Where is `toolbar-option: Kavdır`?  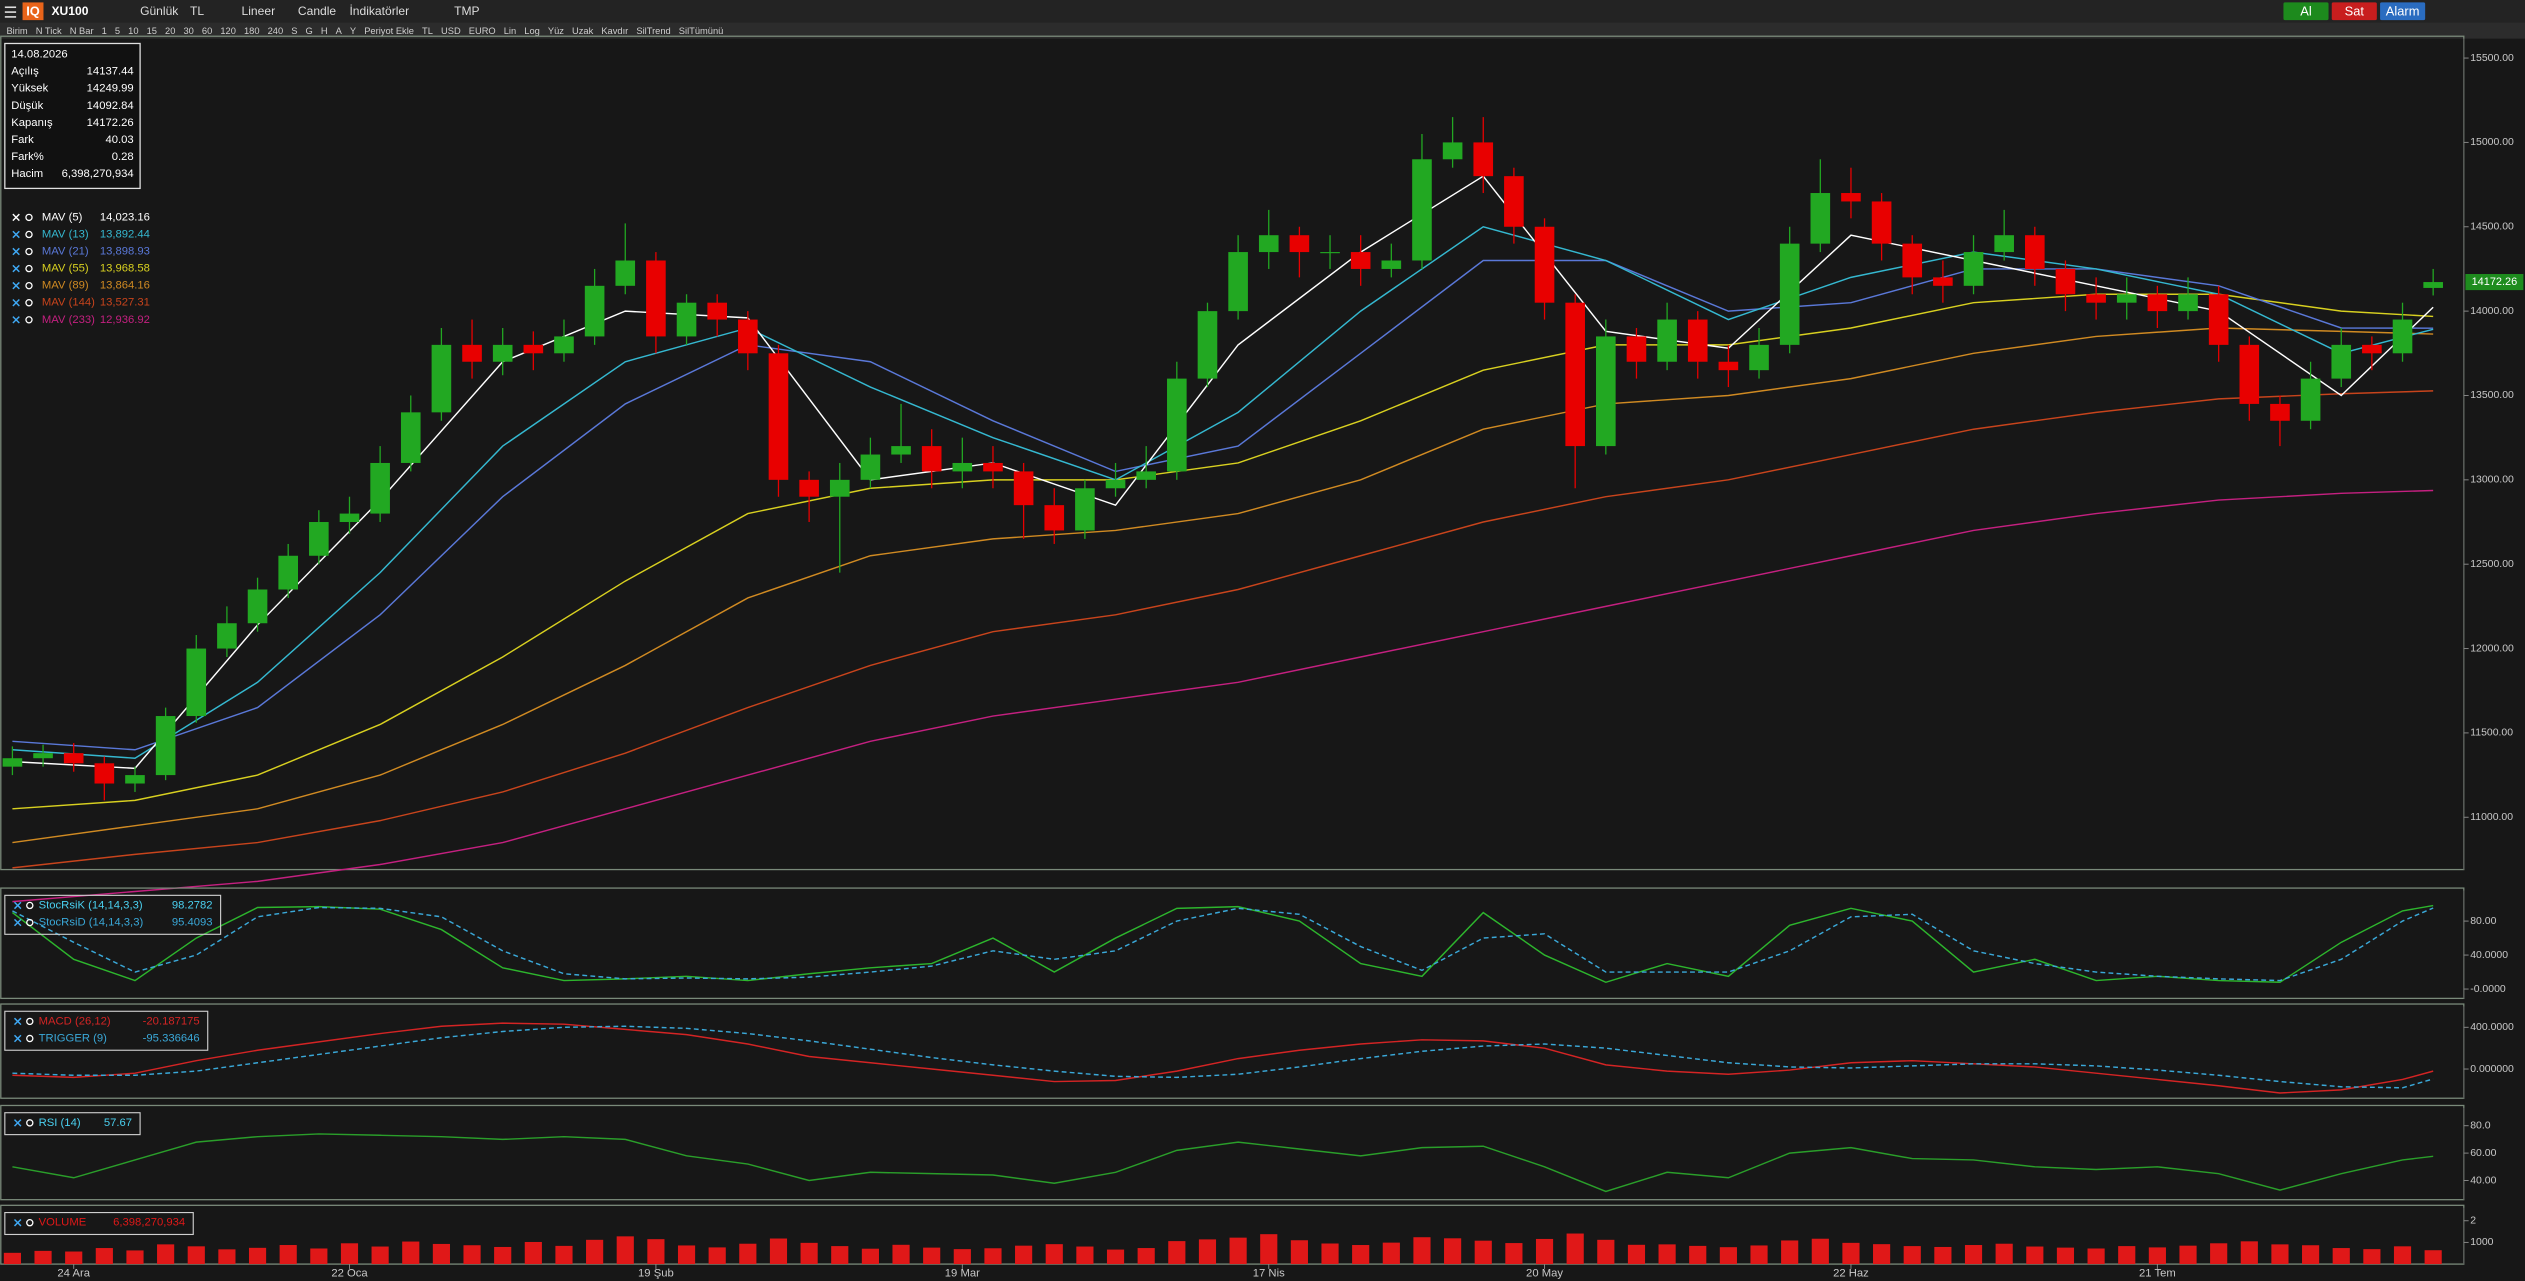
toolbar-option: Kavdır is located at coordinates (614, 31).